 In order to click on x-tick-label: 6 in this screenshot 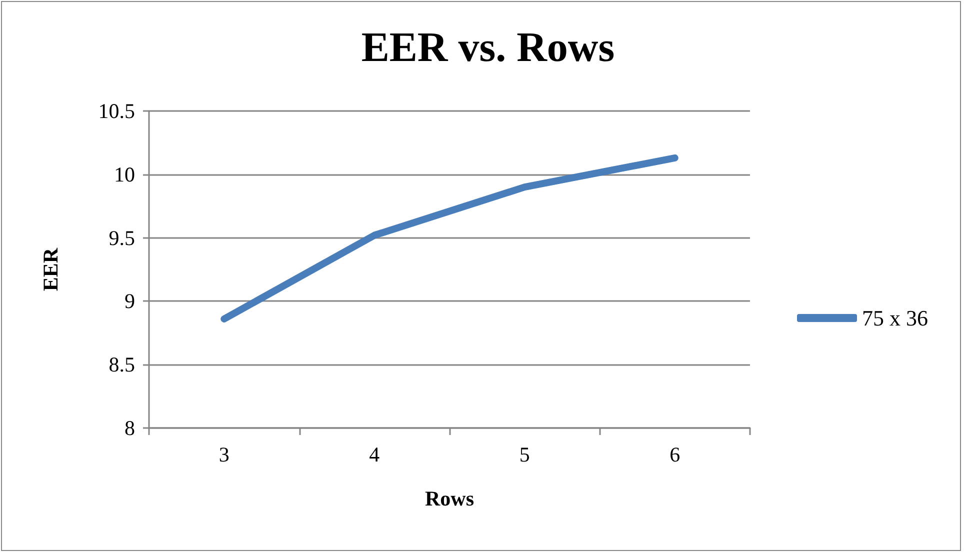, I will do `click(675, 454)`.